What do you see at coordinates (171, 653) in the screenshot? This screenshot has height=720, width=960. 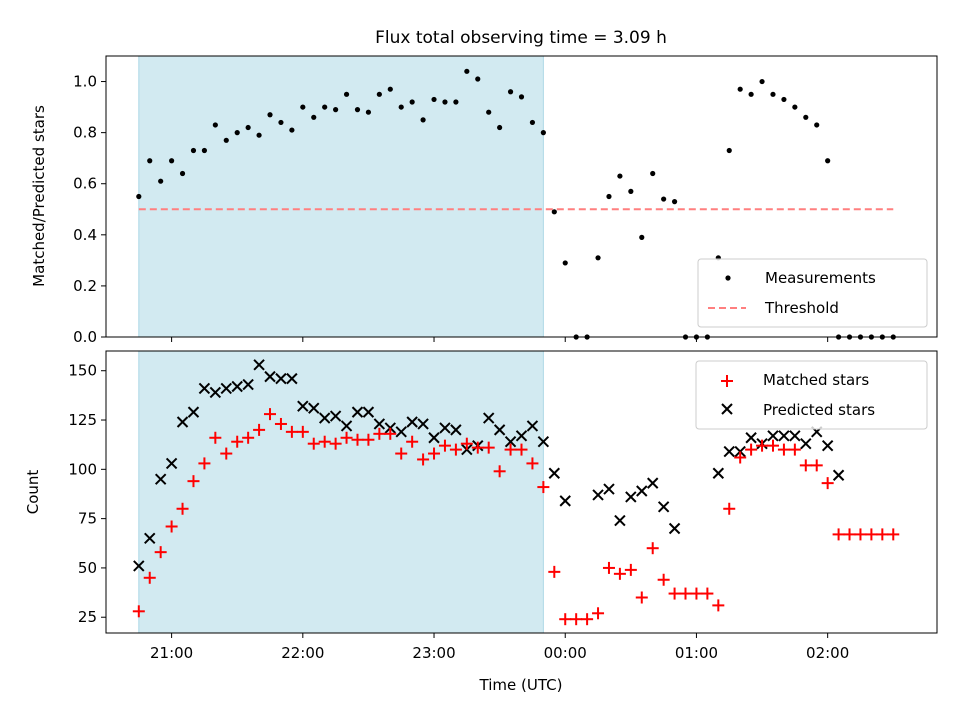 I see `x-tick-label: 21:00` at bounding box center [171, 653].